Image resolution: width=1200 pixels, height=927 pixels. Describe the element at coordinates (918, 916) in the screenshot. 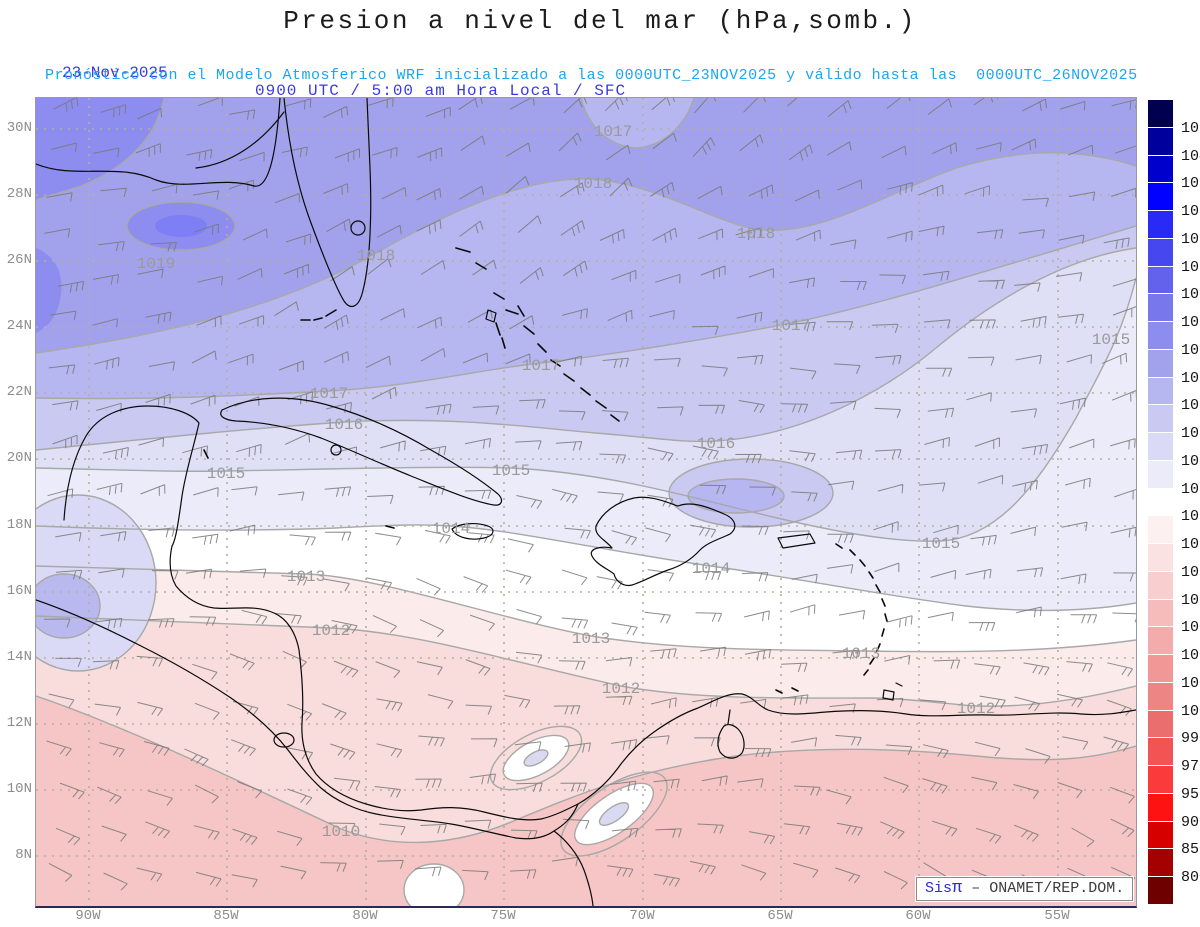

I see `lon-tick-label: 60W` at that location.